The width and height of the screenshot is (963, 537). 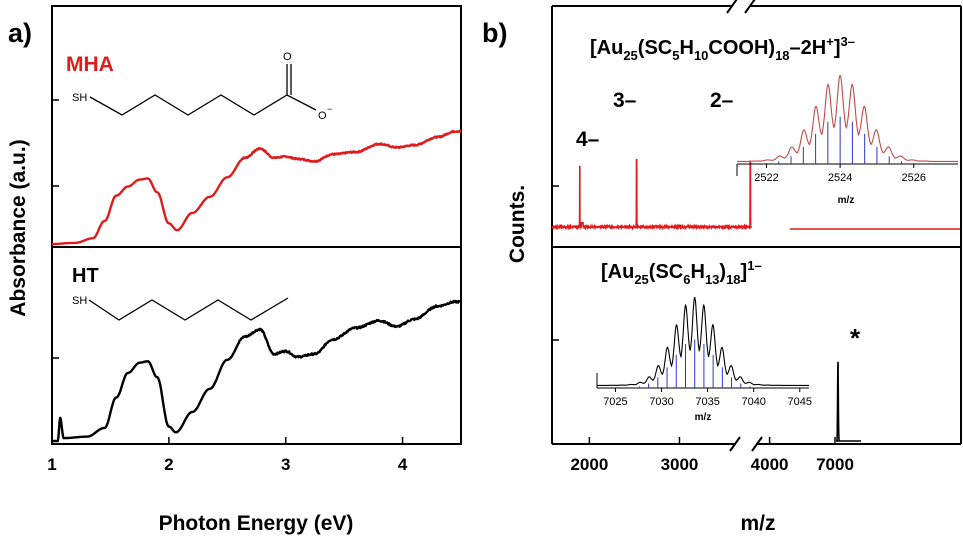 What do you see at coordinates (256, 523) in the screenshot?
I see `panel-a-x-axis-label: Photon Energy (eV)` at bounding box center [256, 523].